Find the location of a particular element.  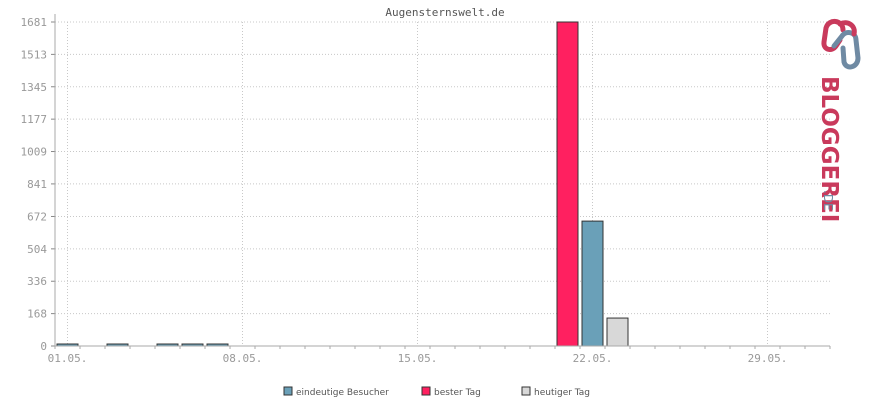

x-tick-label: 01.05. is located at coordinates (68, 358).